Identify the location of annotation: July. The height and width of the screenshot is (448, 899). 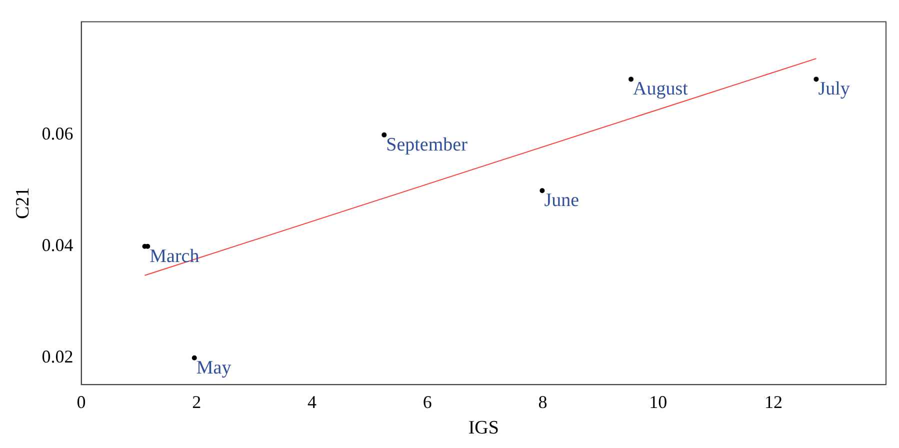
(834, 89).